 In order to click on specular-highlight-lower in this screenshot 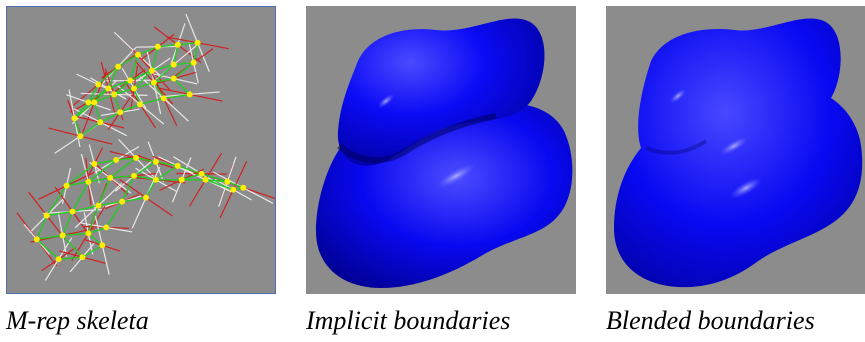, I will do `click(746, 188)`.